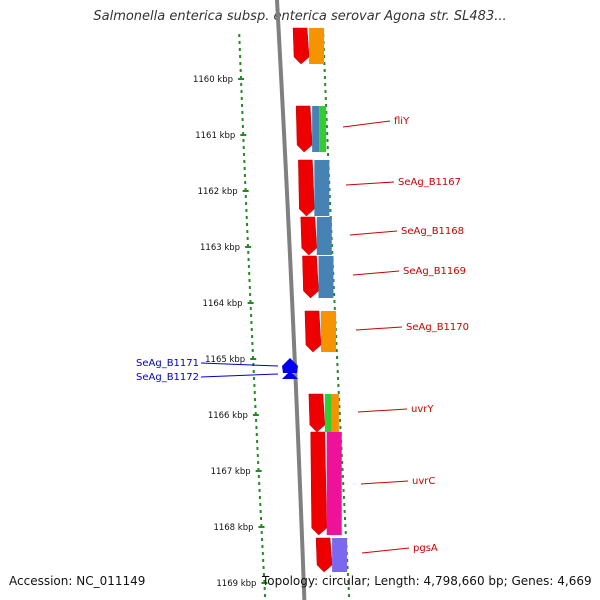 This screenshot has width=600, height=600. I want to click on reverse-gene-arrow, so click(290, 375).